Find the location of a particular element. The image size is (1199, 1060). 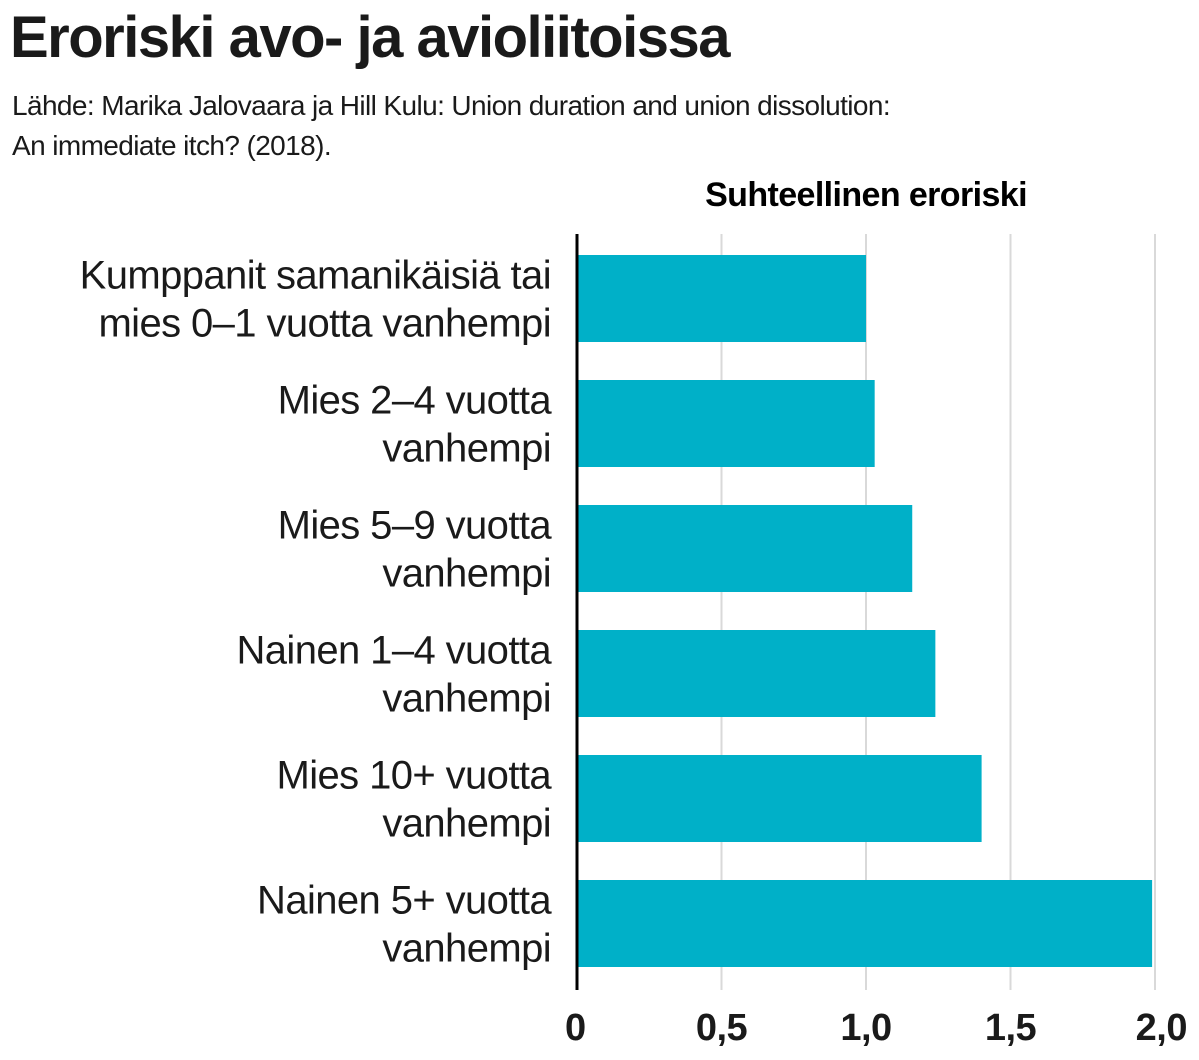

category-label: Mies 2–4 vuotta is located at coordinates (415, 401).